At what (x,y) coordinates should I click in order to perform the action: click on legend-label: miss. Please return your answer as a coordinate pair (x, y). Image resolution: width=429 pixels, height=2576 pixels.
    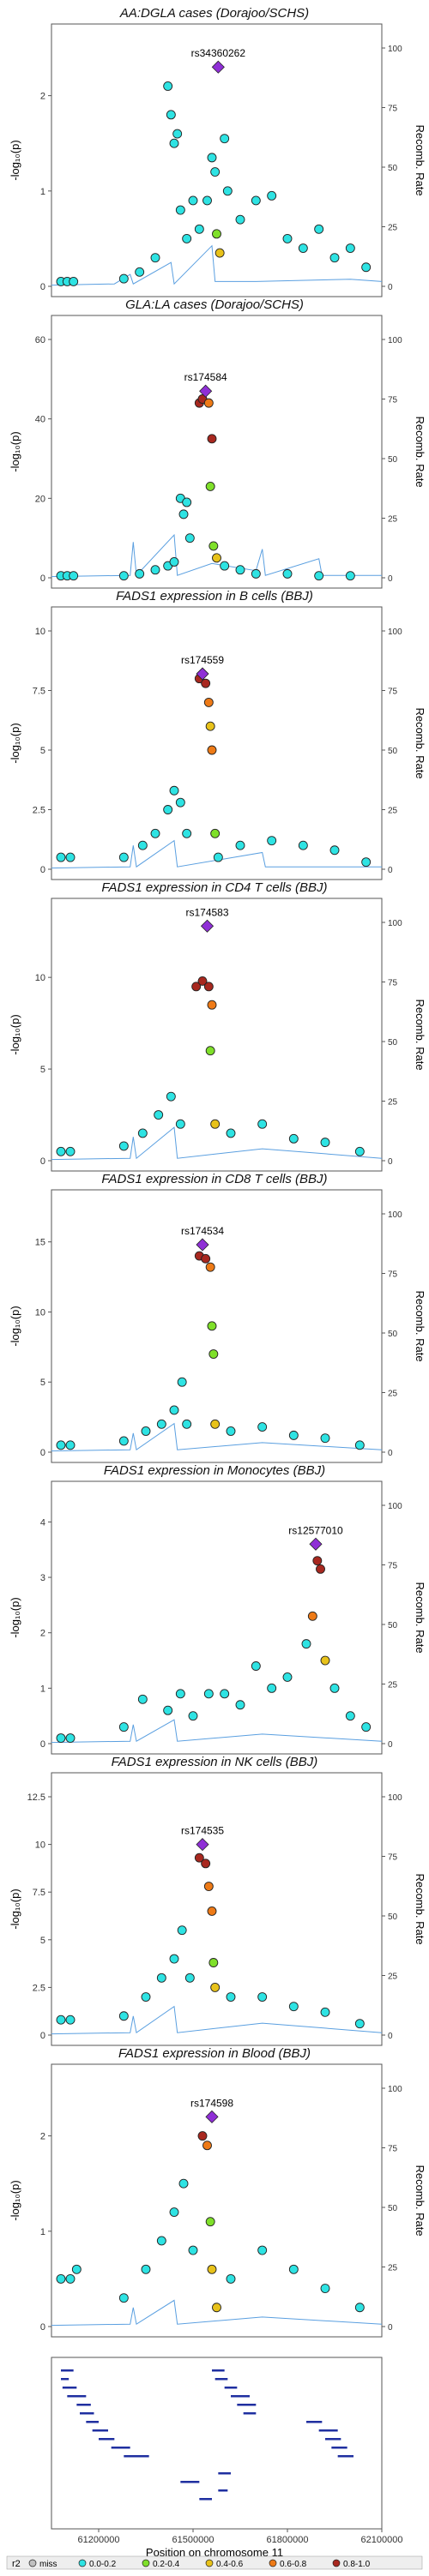
    Looking at the image, I should click on (48, 2564).